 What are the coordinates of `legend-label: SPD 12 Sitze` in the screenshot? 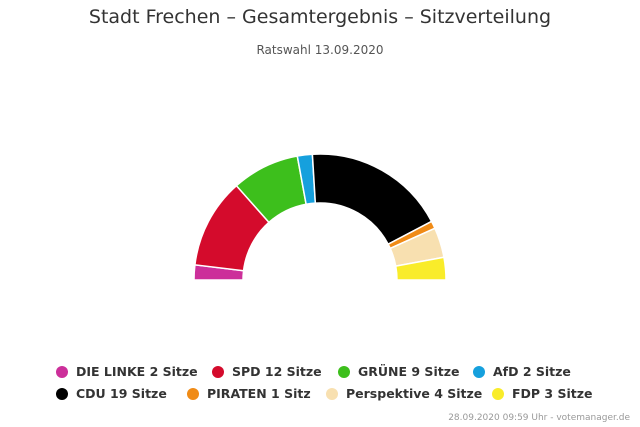 It's located at (277, 371).